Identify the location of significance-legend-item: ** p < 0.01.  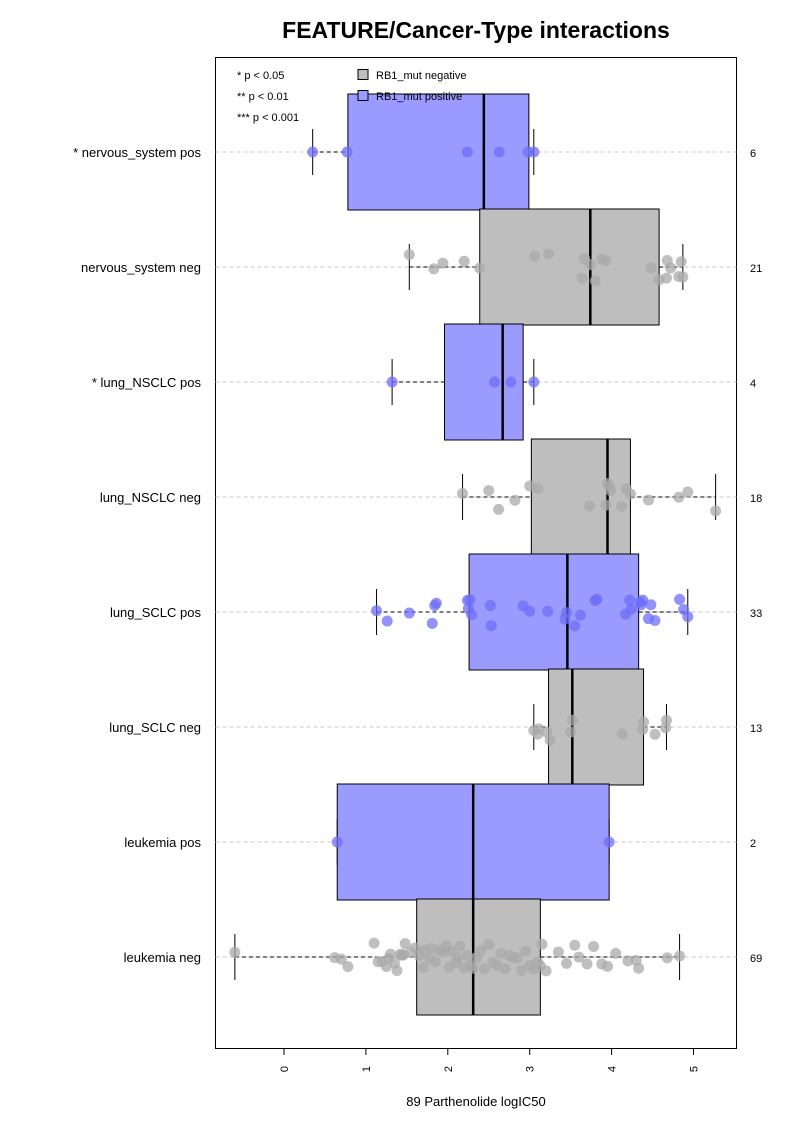
(263, 97).